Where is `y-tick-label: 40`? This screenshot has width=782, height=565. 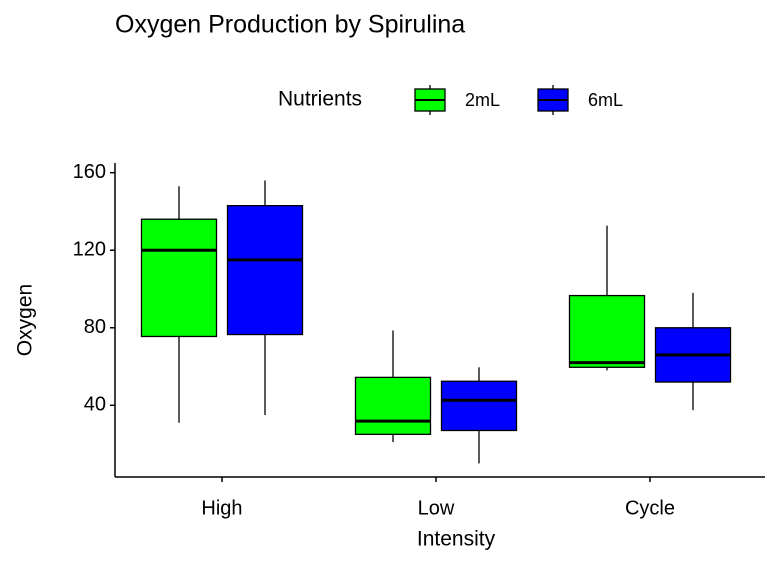 y-tick-label: 40 is located at coordinates (95, 405).